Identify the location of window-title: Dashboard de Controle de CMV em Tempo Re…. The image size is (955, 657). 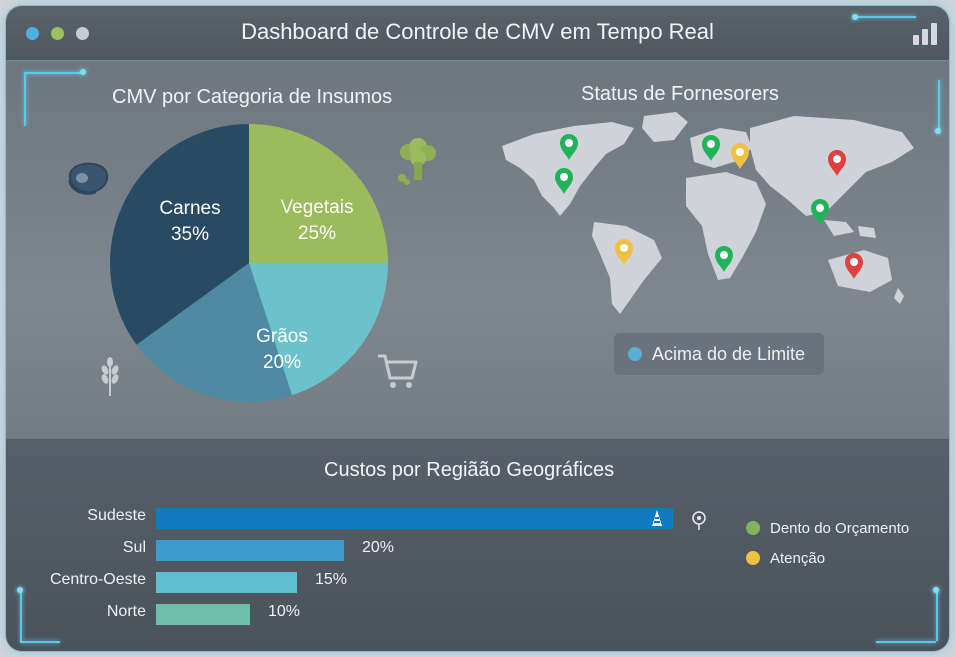
(477, 31).